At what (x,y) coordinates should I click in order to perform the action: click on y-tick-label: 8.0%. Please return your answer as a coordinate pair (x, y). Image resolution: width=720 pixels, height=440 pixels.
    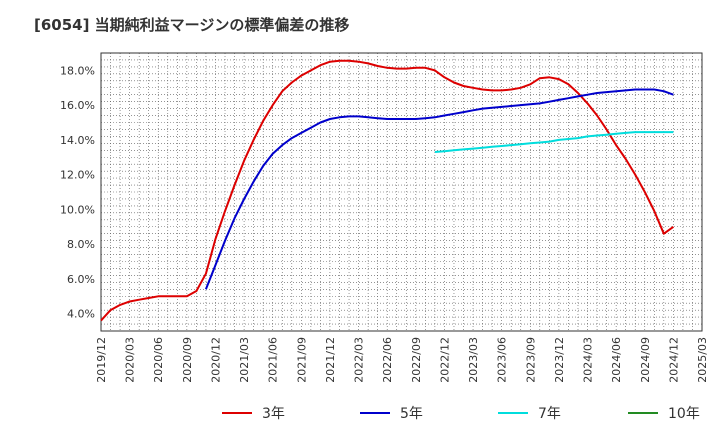
    Looking at the image, I should click on (81, 244).